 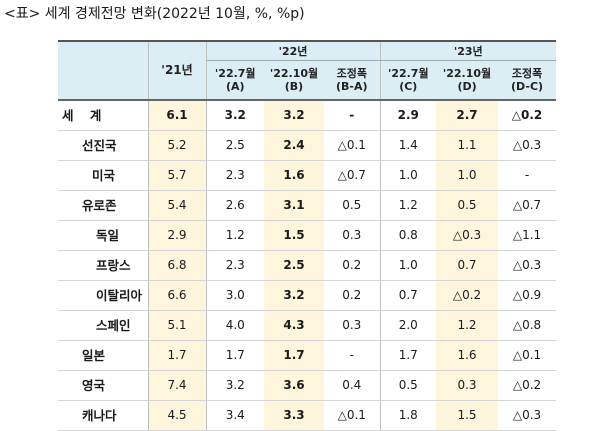 What do you see at coordinates (177, 115) in the screenshot?
I see `table-cell: 6.1` at bounding box center [177, 115].